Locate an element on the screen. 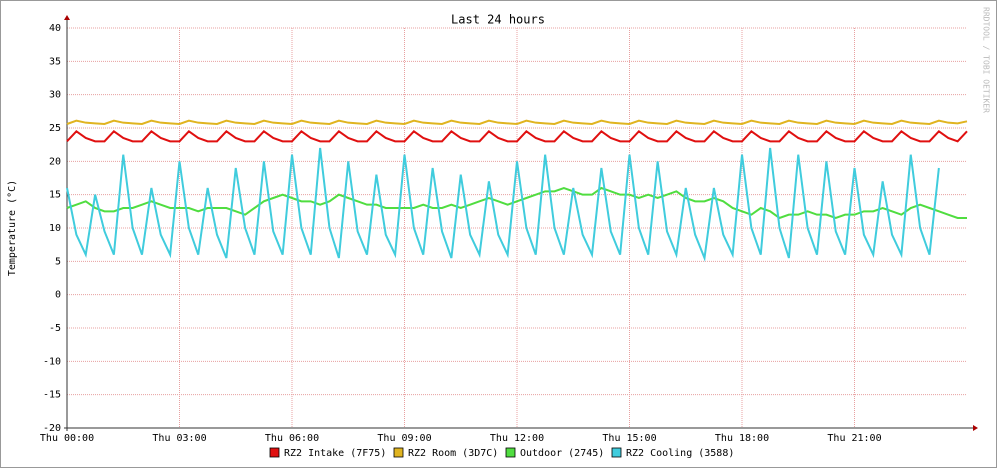  y-tick-label: -20 is located at coordinates (52, 428).